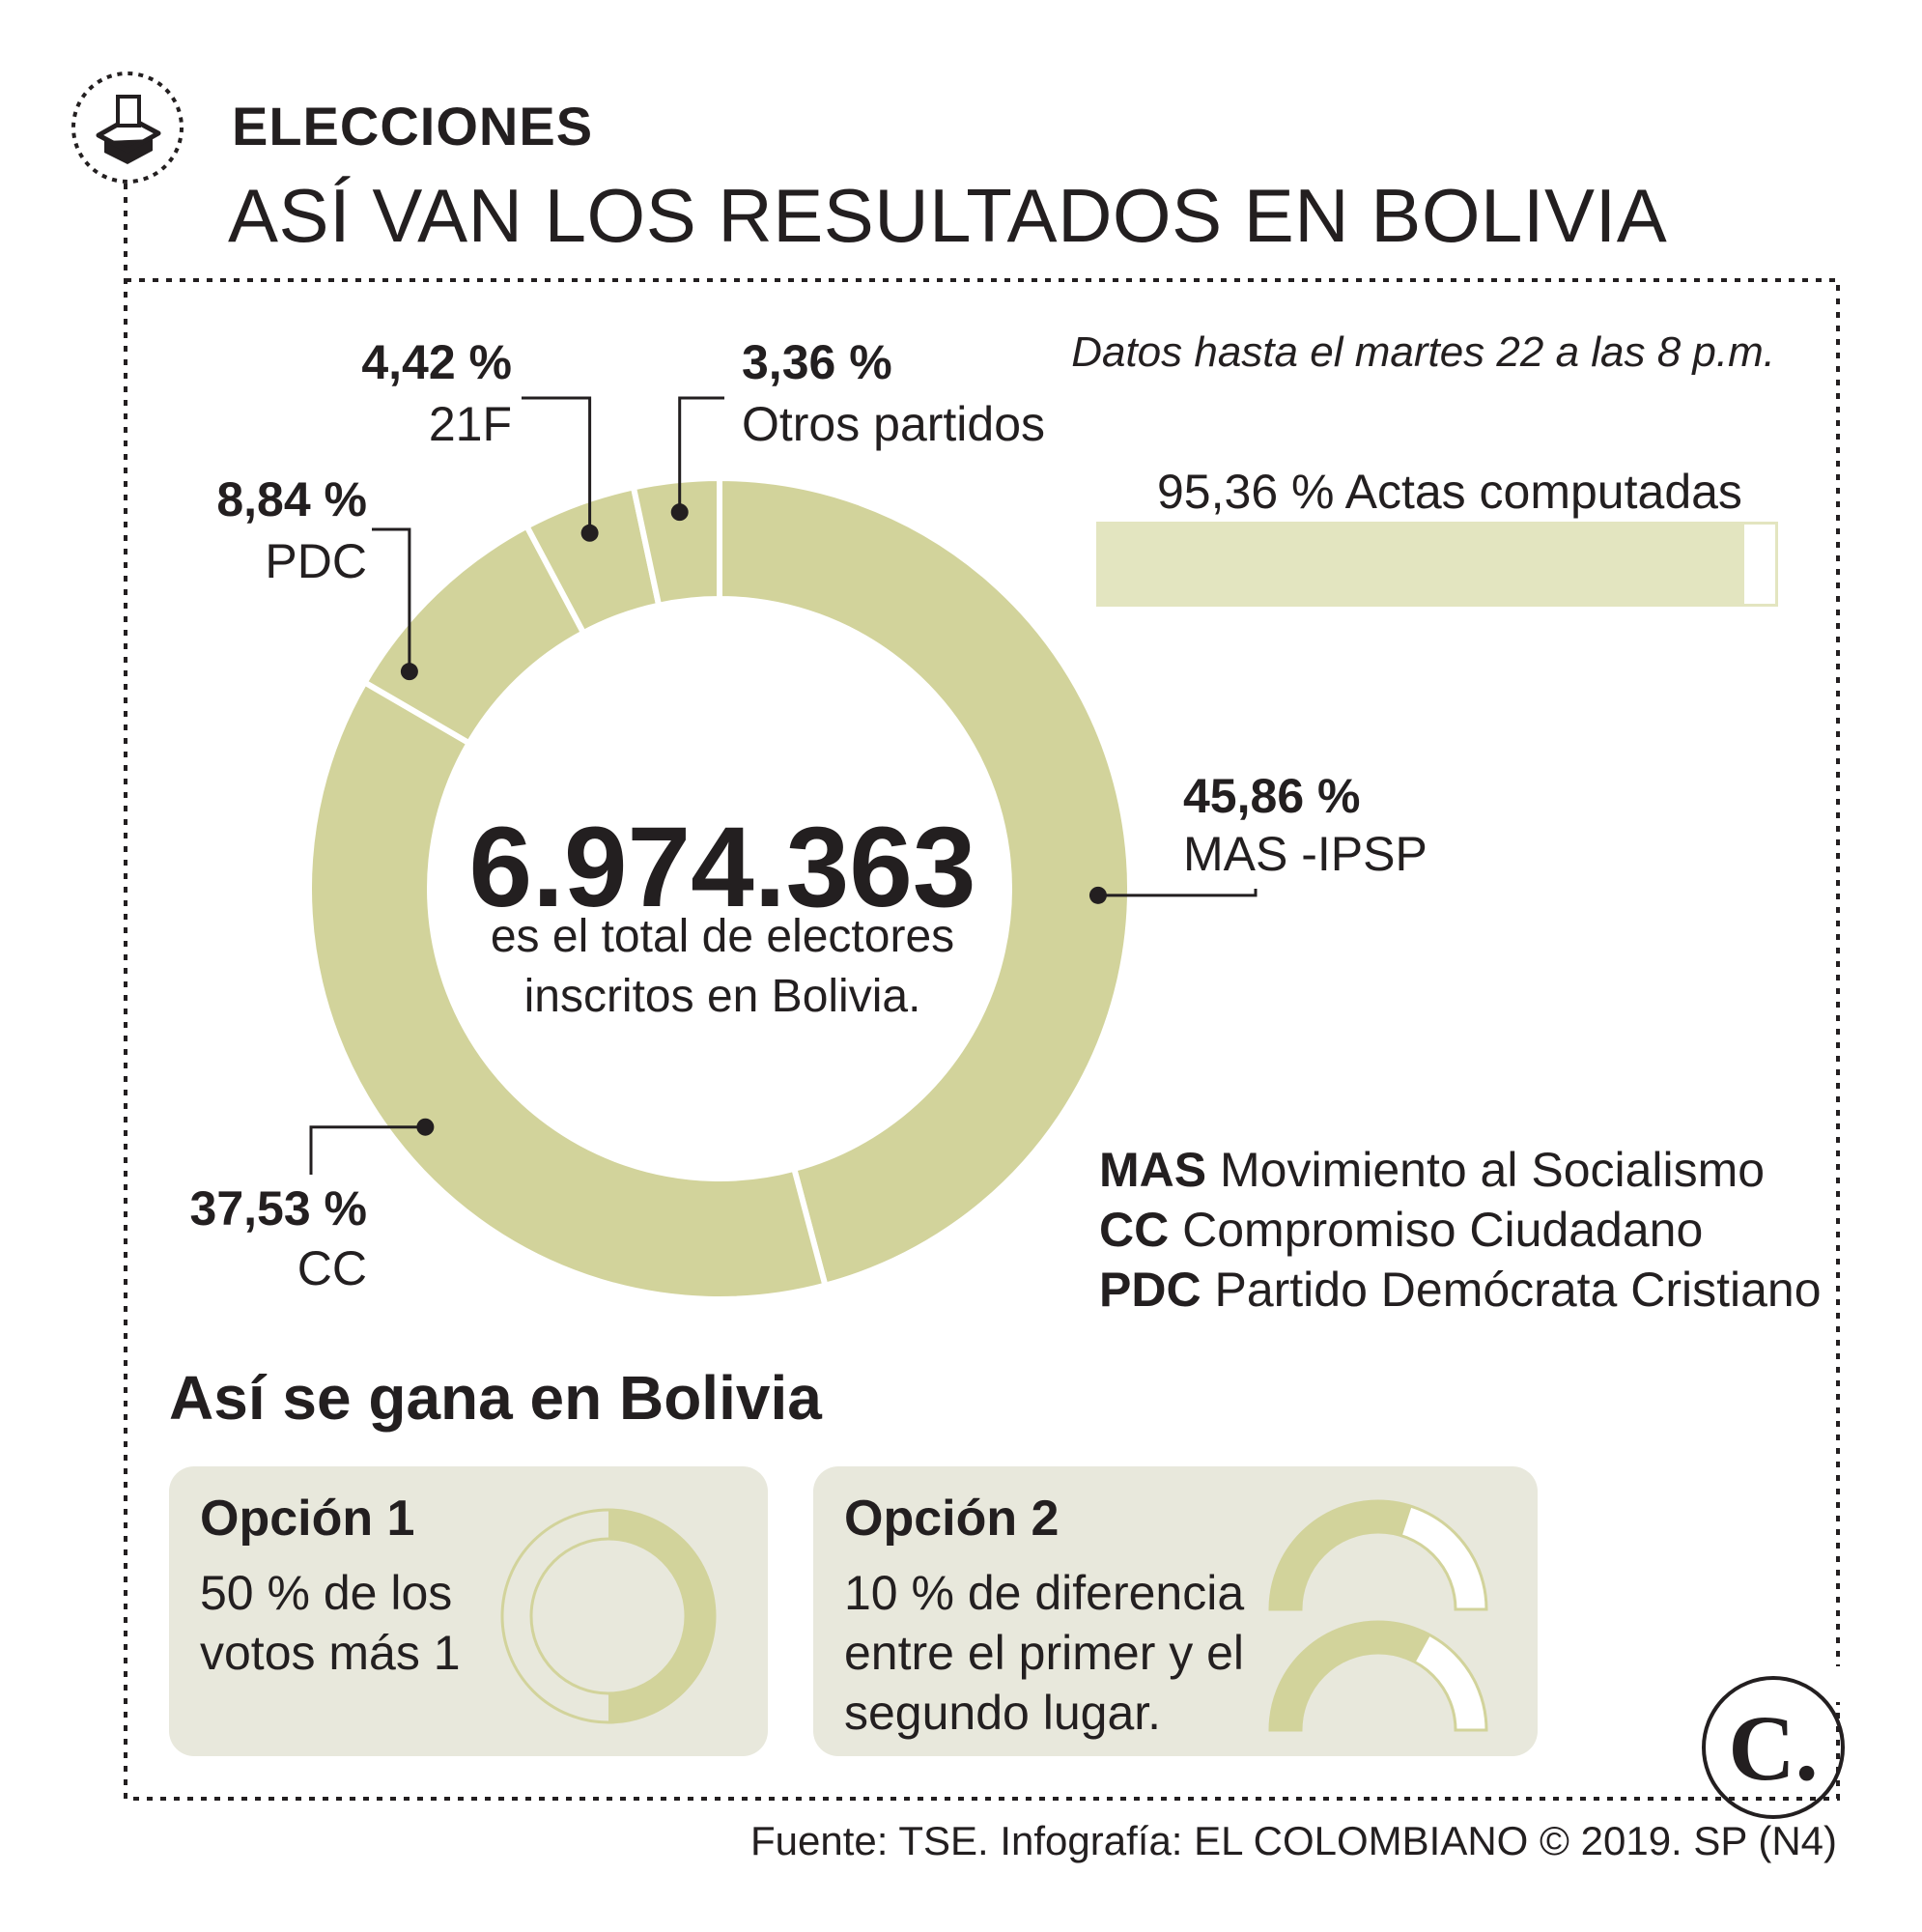 Image resolution: width=1922 pixels, height=1932 pixels. Describe the element at coordinates (1449, 492) in the screenshot. I see `progress-label: 95,36 % Actas computadas` at that location.